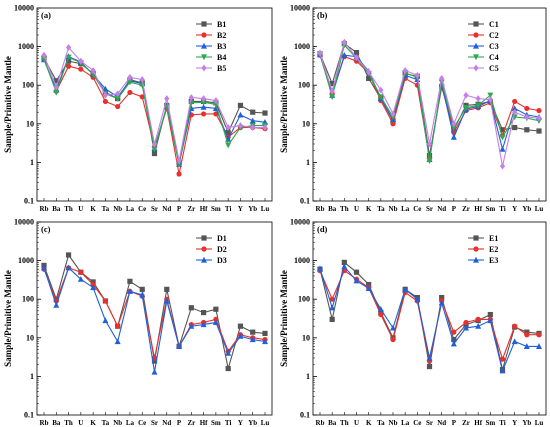  Describe the element at coordinates (493, 238) in the screenshot. I see `legend-label: E1` at that location.